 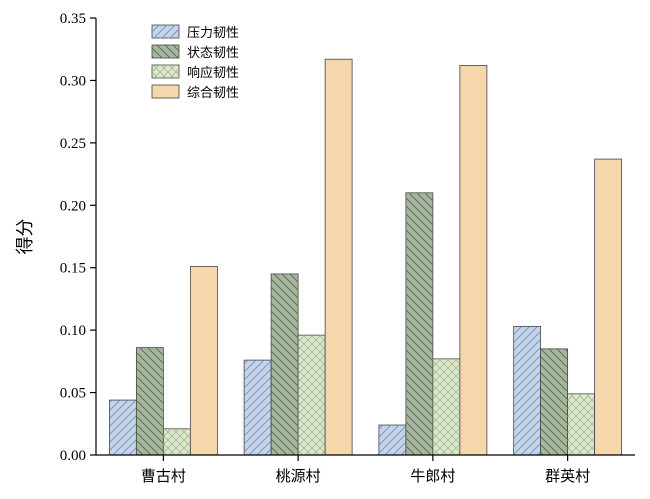 I want to click on y-tick-label: 0.25, so click(x=73, y=144).